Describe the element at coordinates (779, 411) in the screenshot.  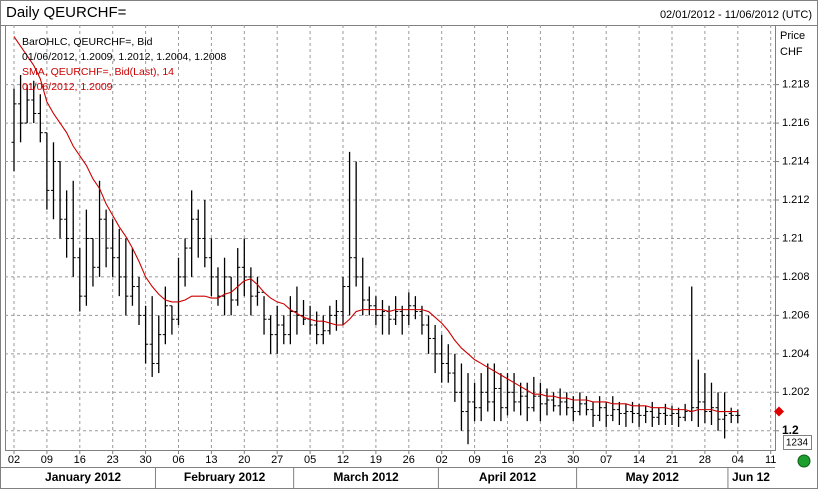
I see `last-value-marker` at that location.